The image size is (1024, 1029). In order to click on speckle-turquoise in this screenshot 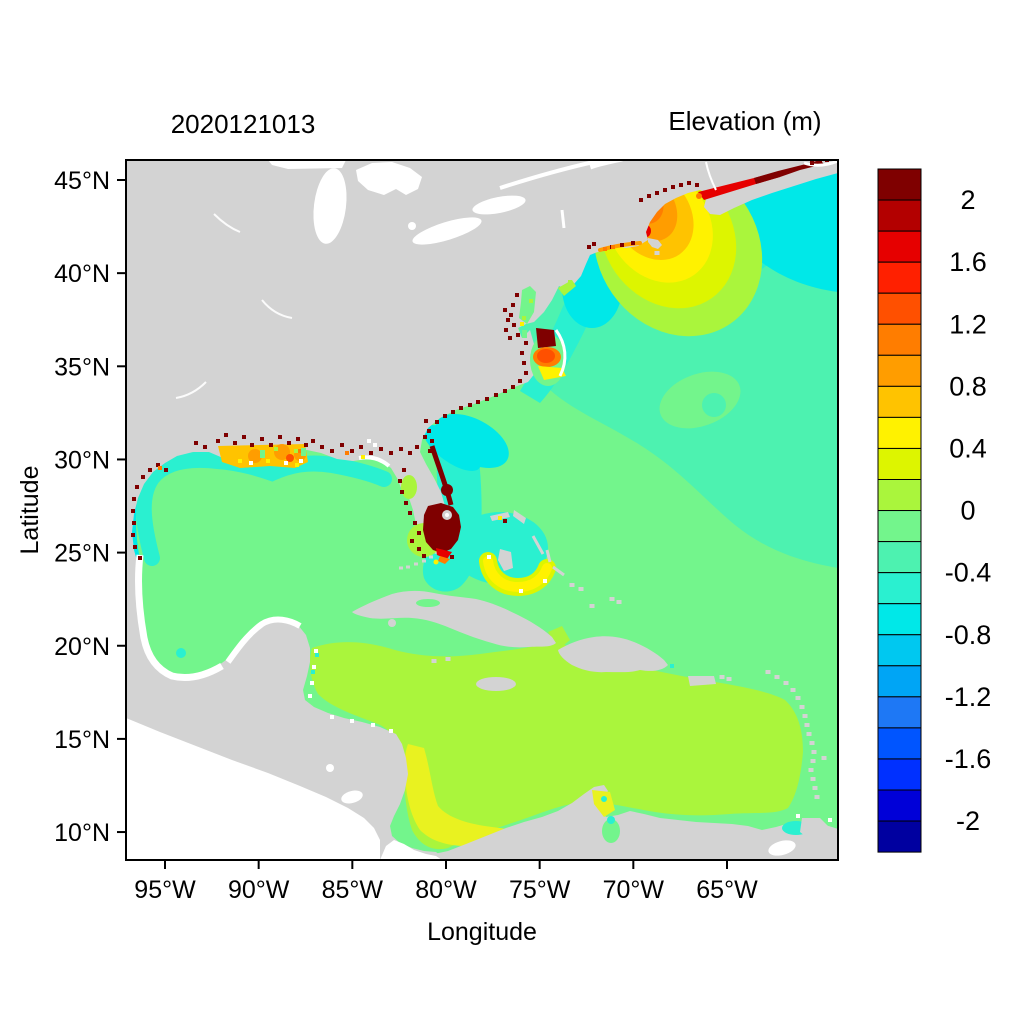, I will do `click(313, 672)`.